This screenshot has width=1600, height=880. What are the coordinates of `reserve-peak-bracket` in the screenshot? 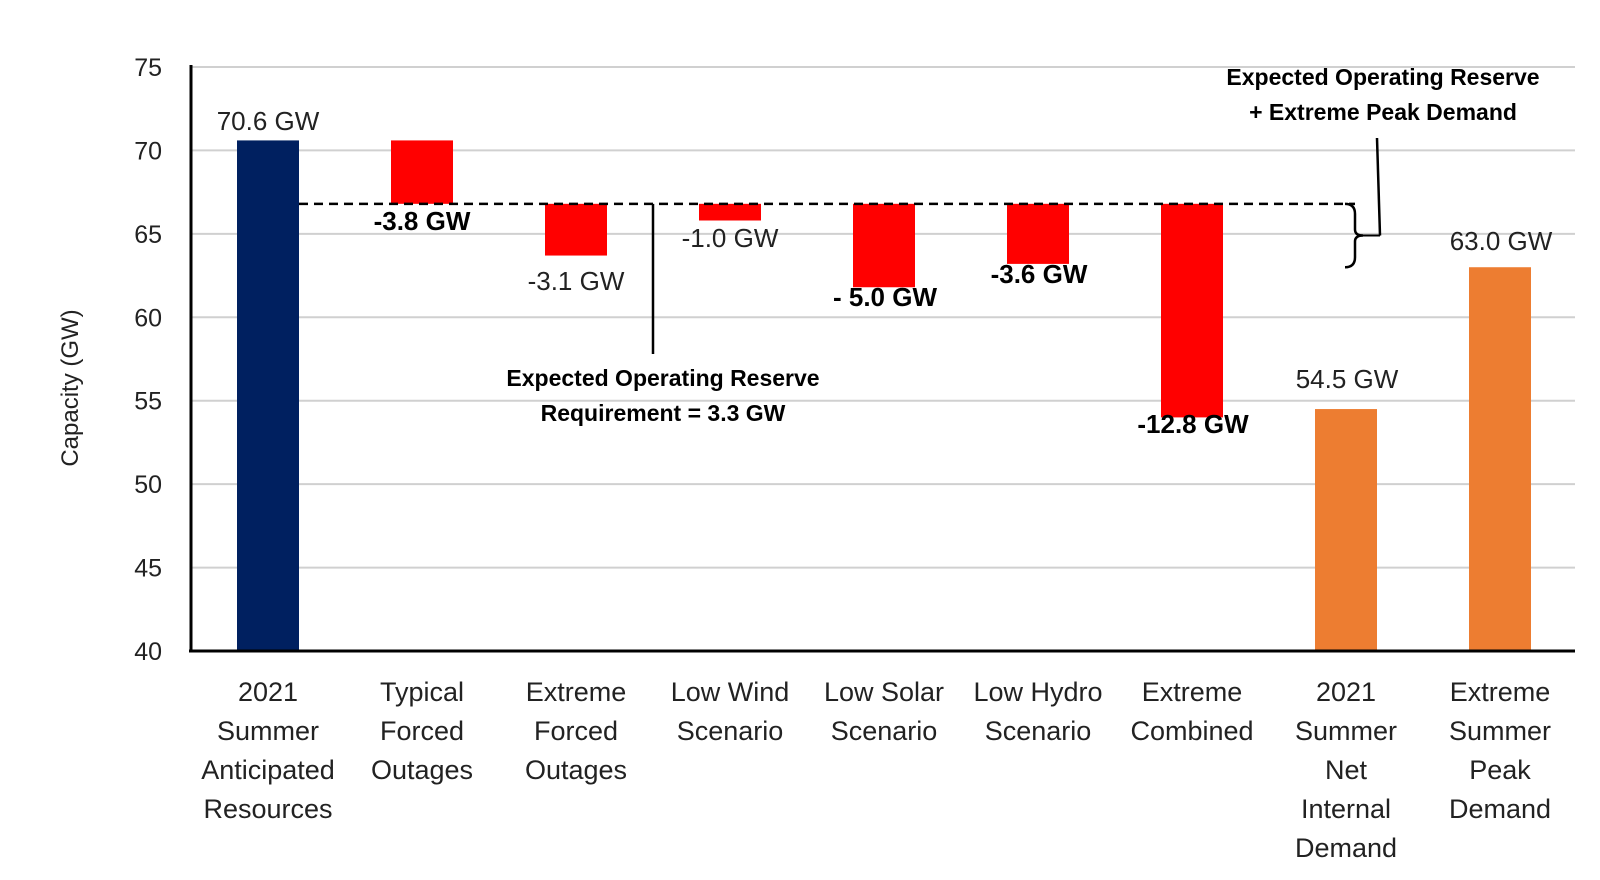 It's located at (1354, 235).